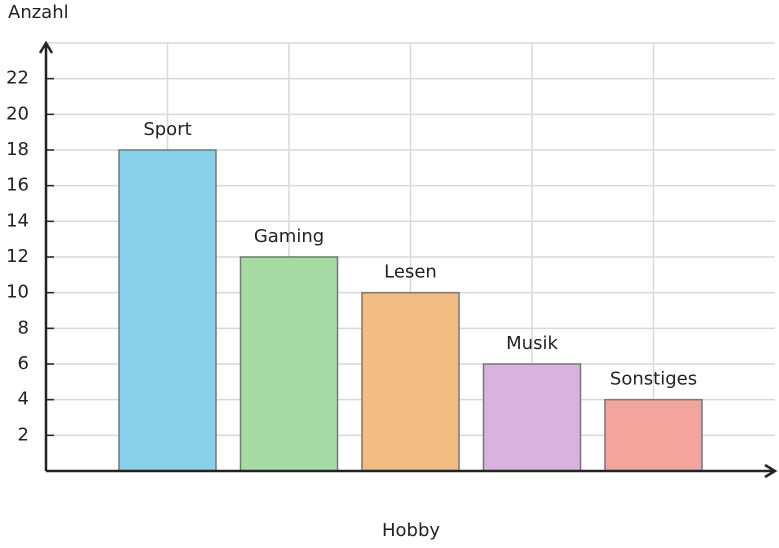 The width and height of the screenshot is (779, 548). What do you see at coordinates (411, 530) in the screenshot?
I see `x-axis-label: Hobby` at bounding box center [411, 530].